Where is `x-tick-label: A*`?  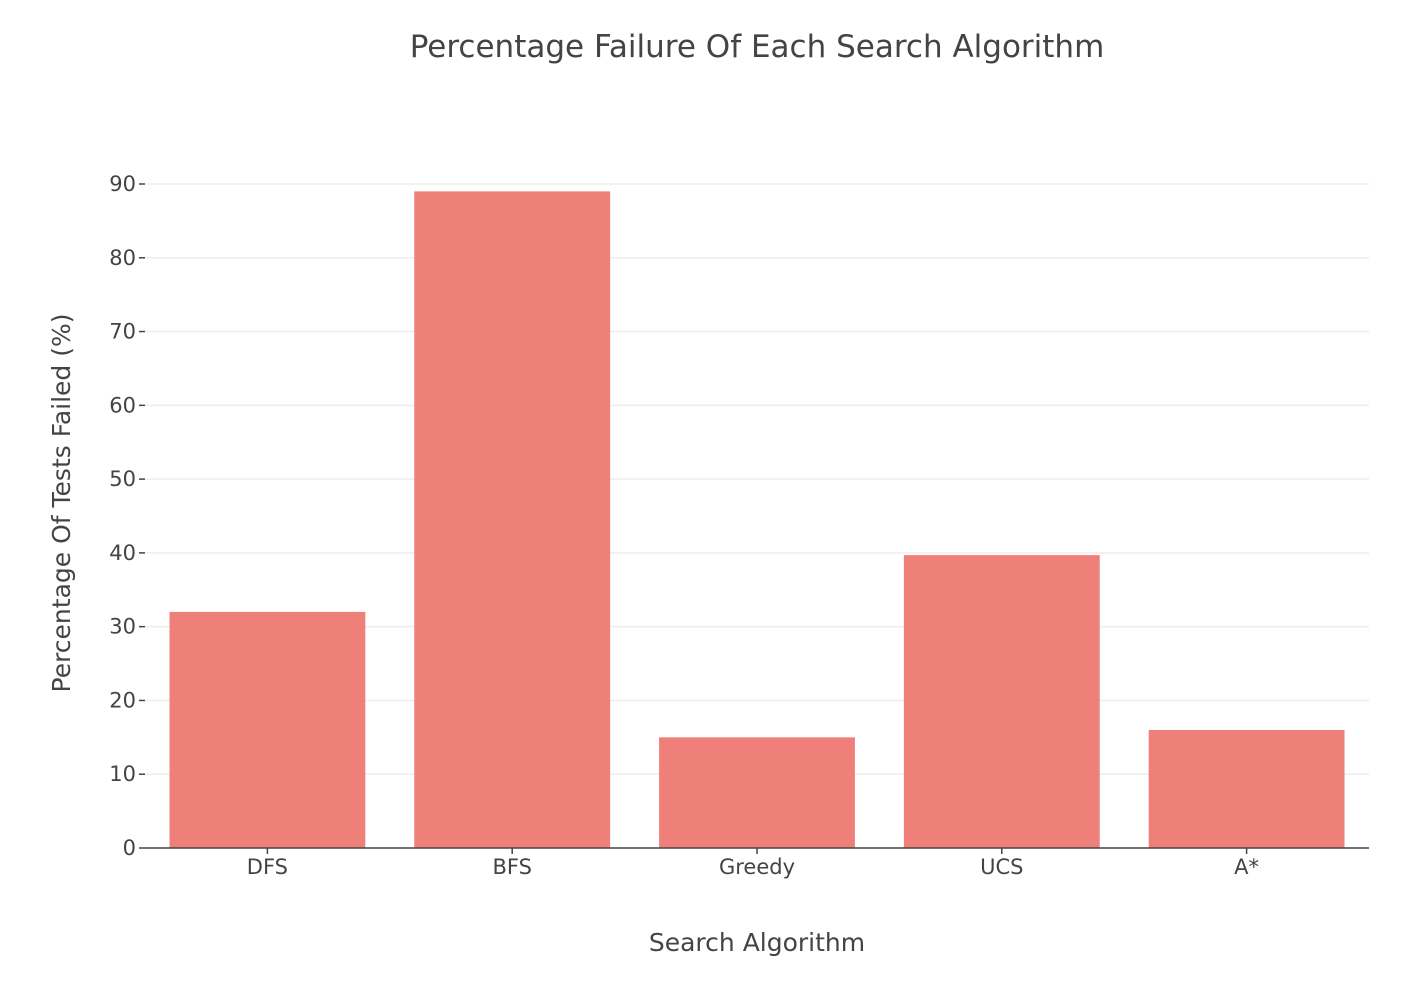 x-tick-label: A* is located at coordinates (1246, 867).